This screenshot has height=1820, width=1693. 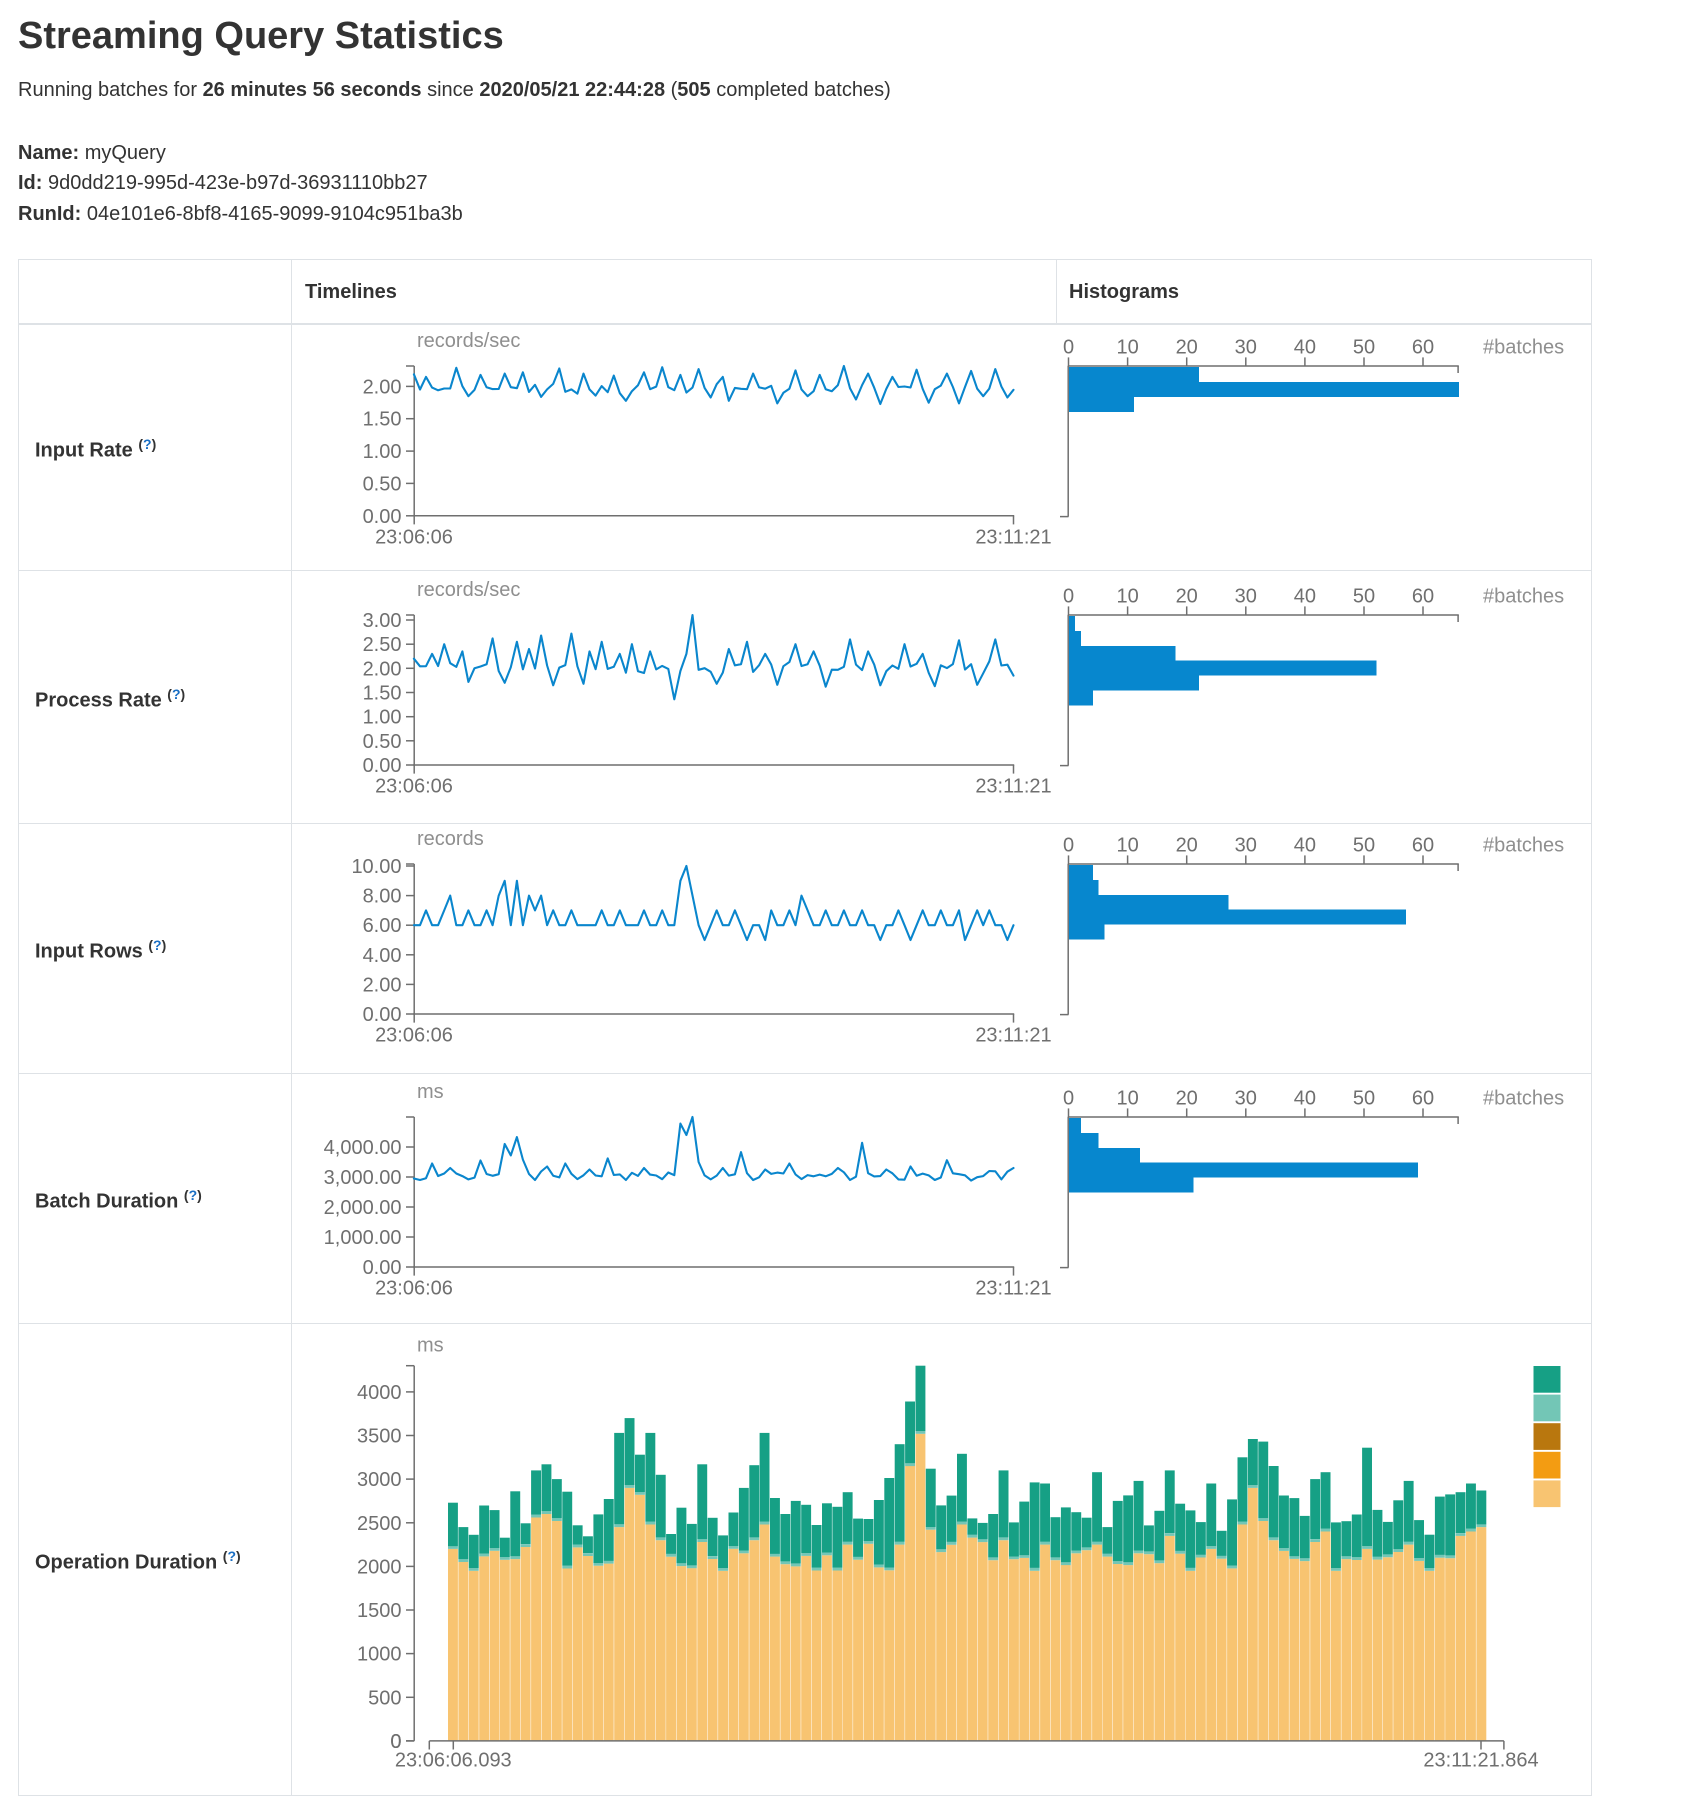 What do you see at coordinates (363, 1178) in the screenshot?
I see `svg-text: 3,000.00` at bounding box center [363, 1178].